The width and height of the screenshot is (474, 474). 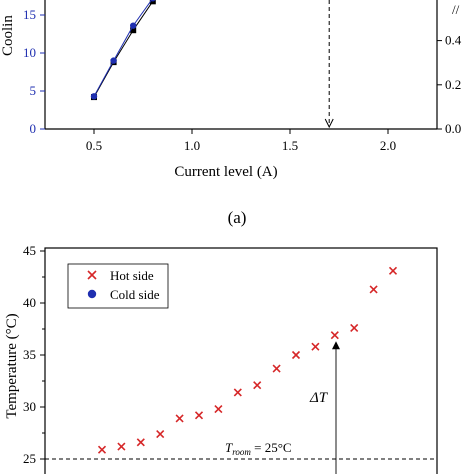 What do you see at coordinates (336, 345) in the screenshot?
I see `delta-t-arrowhead` at bounding box center [336, 345].